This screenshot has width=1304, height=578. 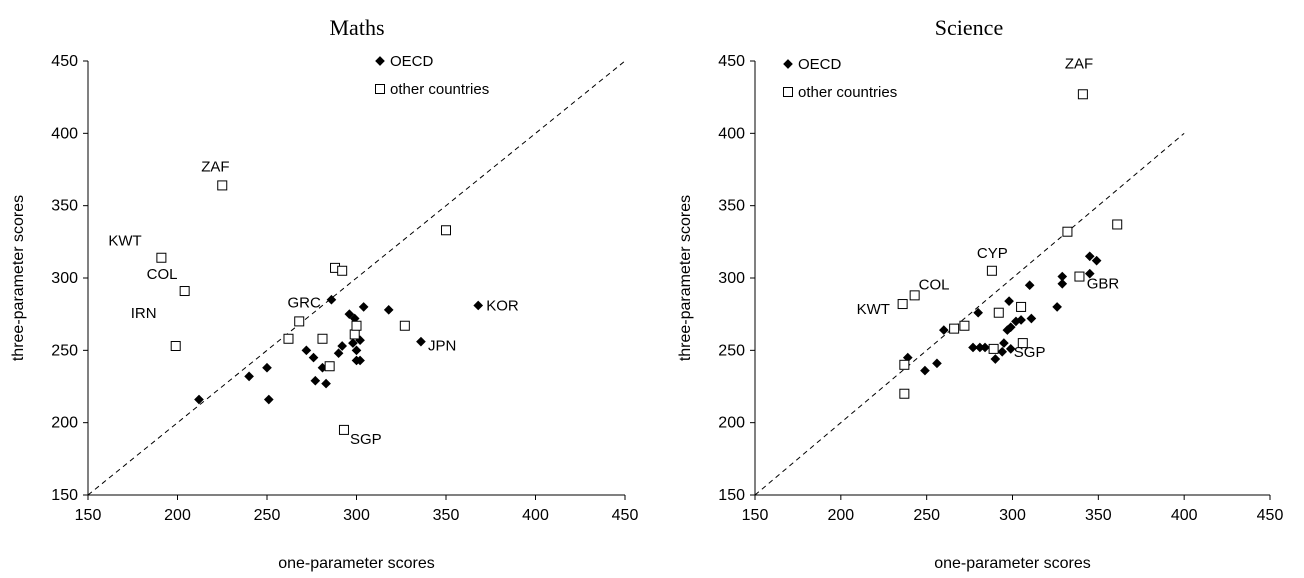 What do you see at coordinates (502, 305) in the screenshot?
I see `point-label-kor: KOR` at bounding box center [502, 305].